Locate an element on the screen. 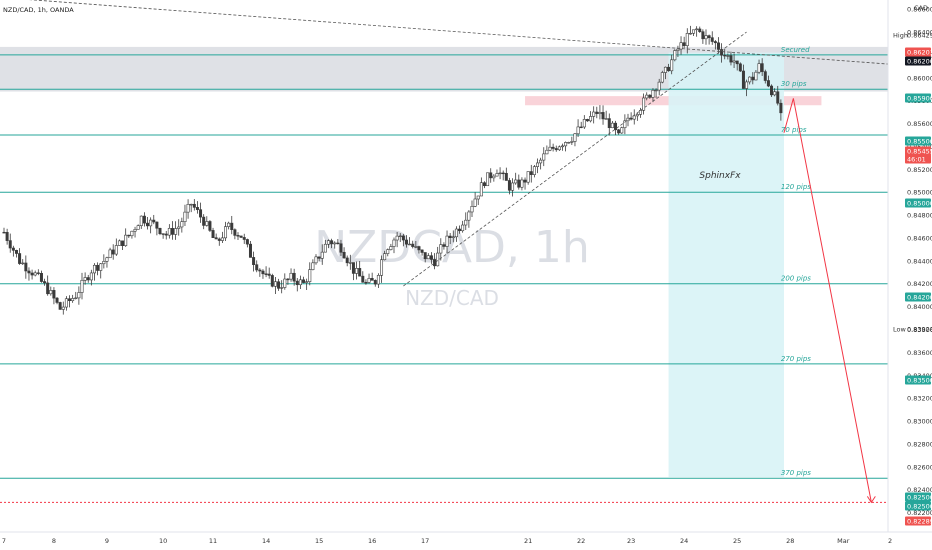 This screenshot has height=550, width=932. x-tick-label: 16 is located at coordinates (372, 541).